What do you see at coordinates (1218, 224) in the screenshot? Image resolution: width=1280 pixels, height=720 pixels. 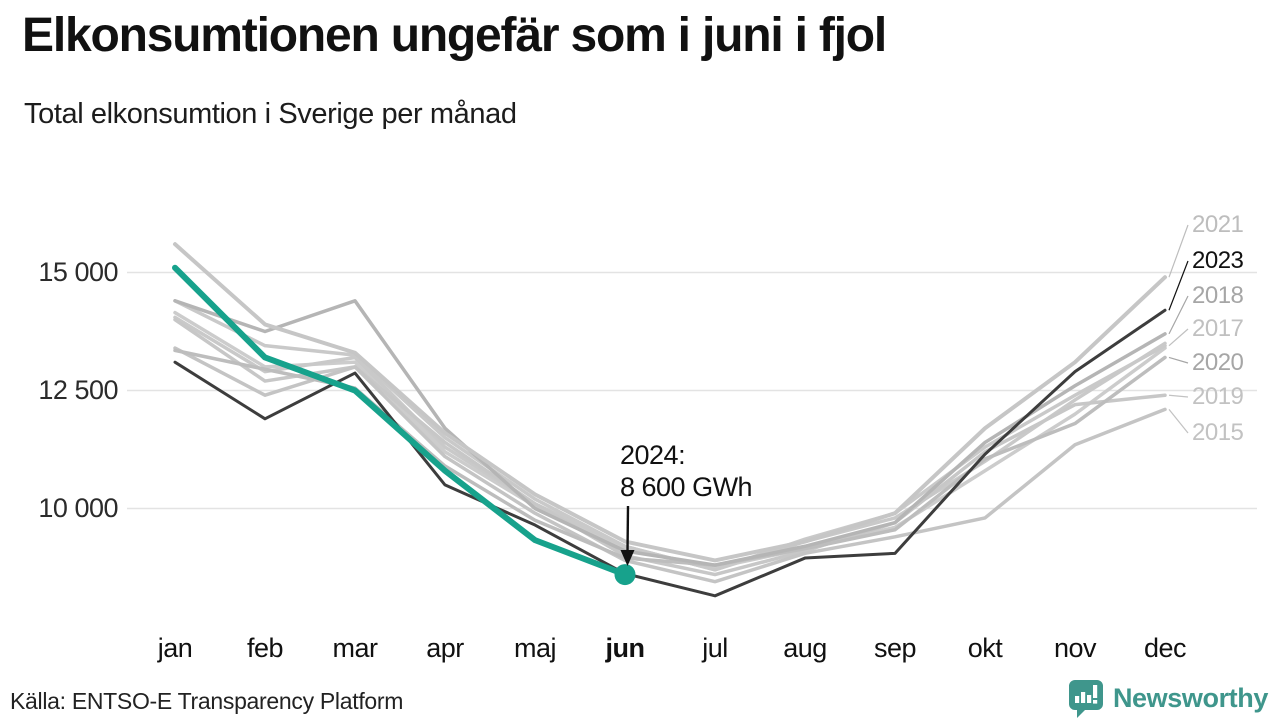 I see `year-label-2021: 2021` at bounding box center [1218, 224].